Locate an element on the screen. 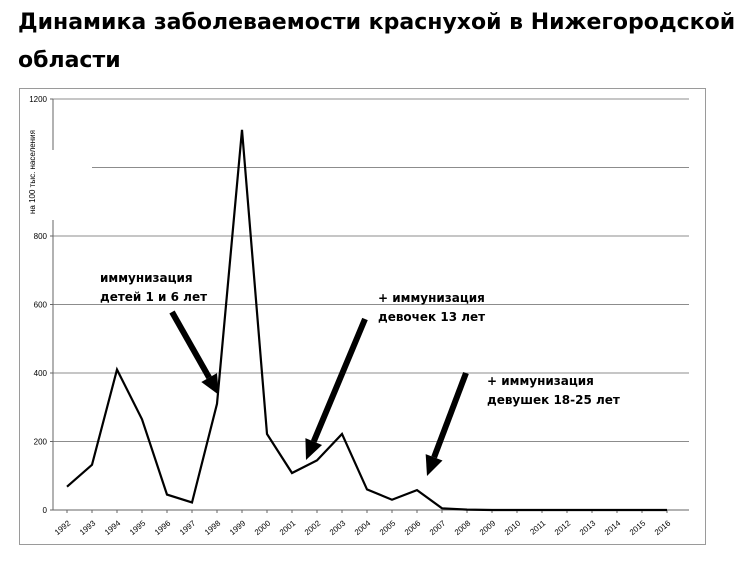 This screenshot has height=561, width=746. x-tick-label: 2012 is located at coordinates (563, 527).